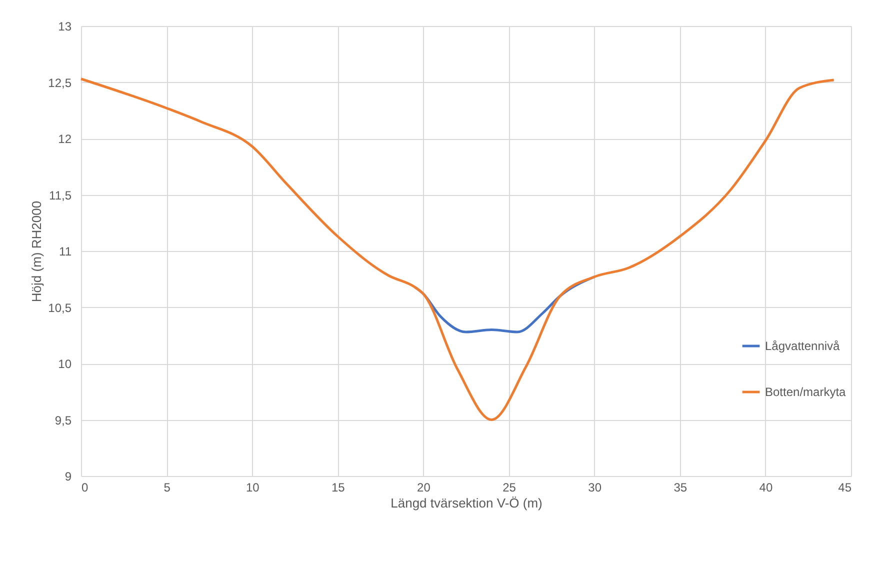 The width and height of the screenshot is (891, 561). What do you see at coordinates (36, 251) in the screenshot?
I see `y-axis-title: Höjd (m) RH2000` at bounding box center [36, 251].